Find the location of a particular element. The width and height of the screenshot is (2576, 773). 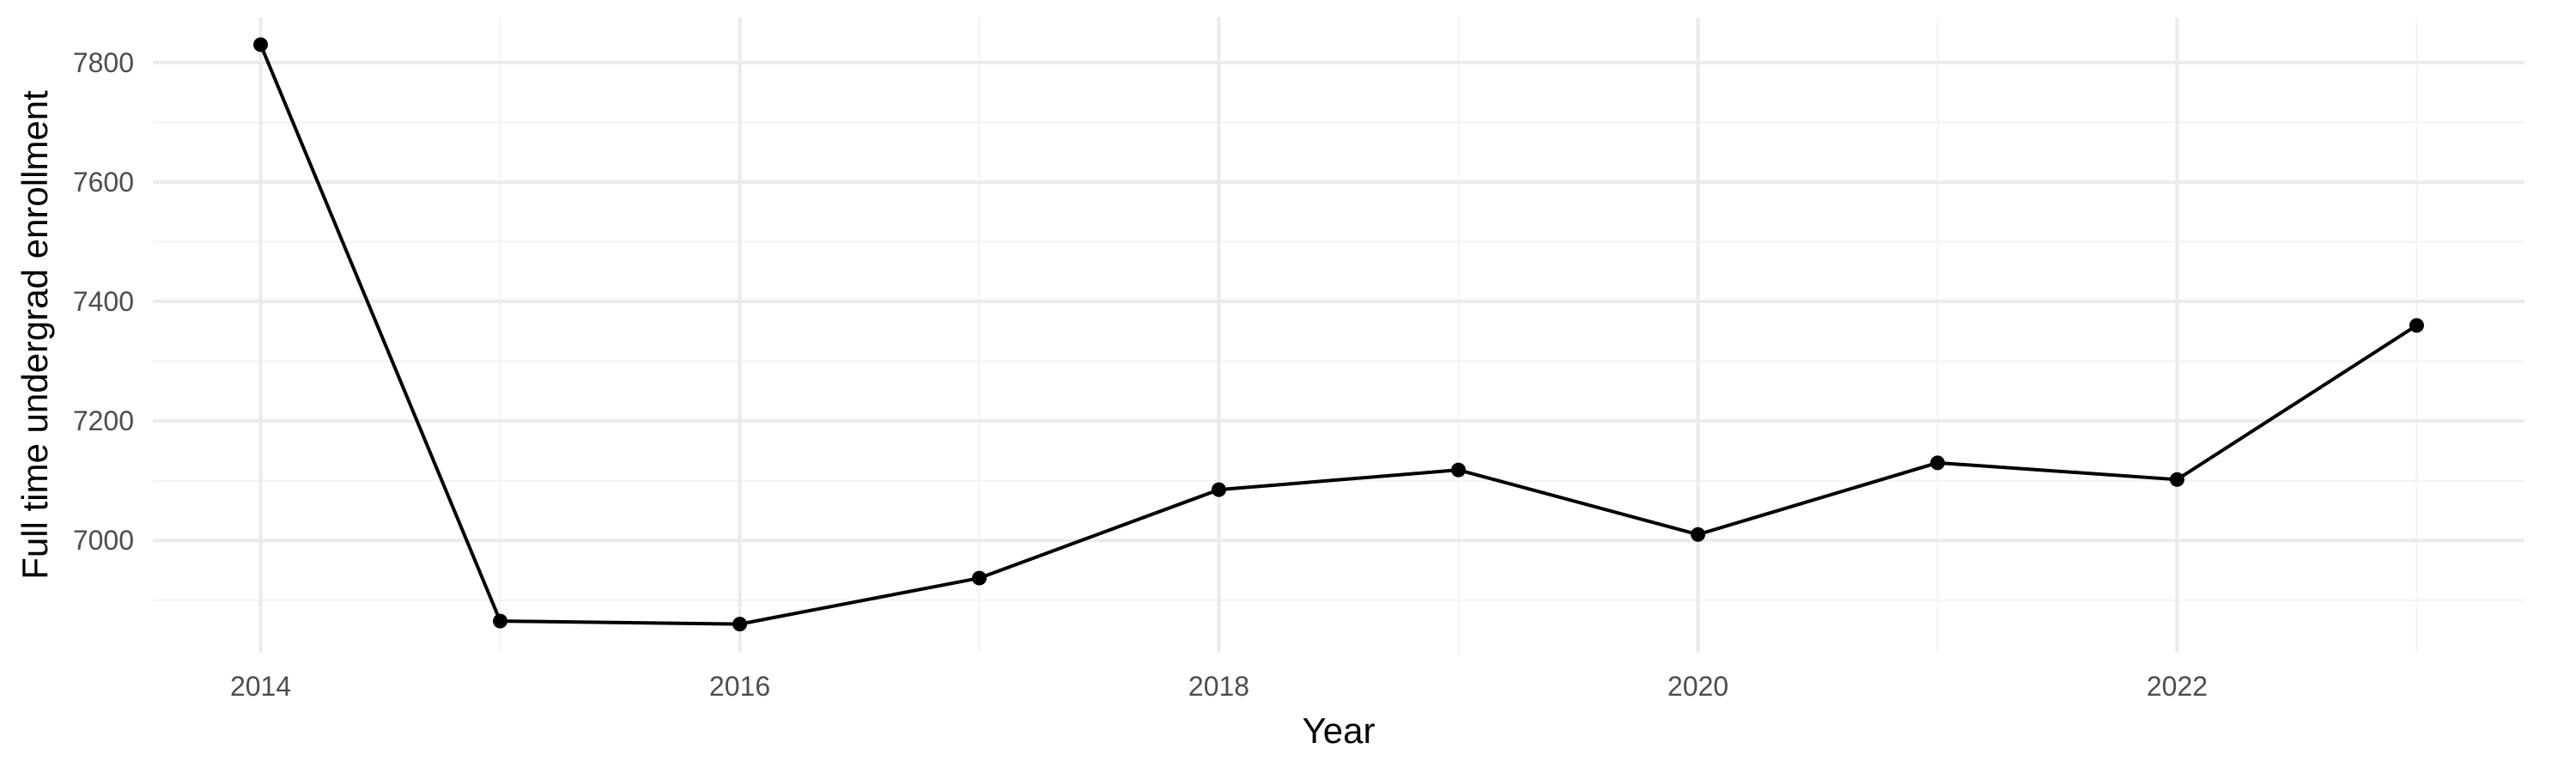

x-tick-label: 2020 is located at coordinates (1698, 686).